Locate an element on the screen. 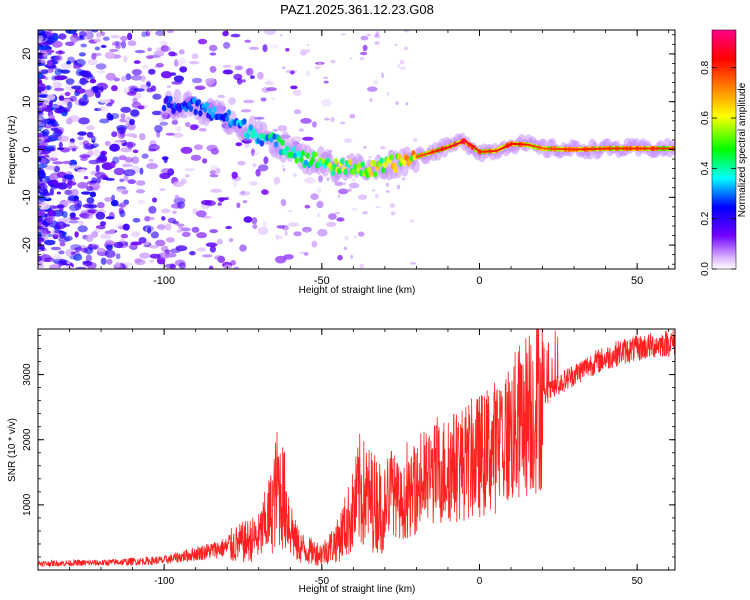 The image size is (750, 600). x-tick-label: -50 is located at coordinates (322, 281).